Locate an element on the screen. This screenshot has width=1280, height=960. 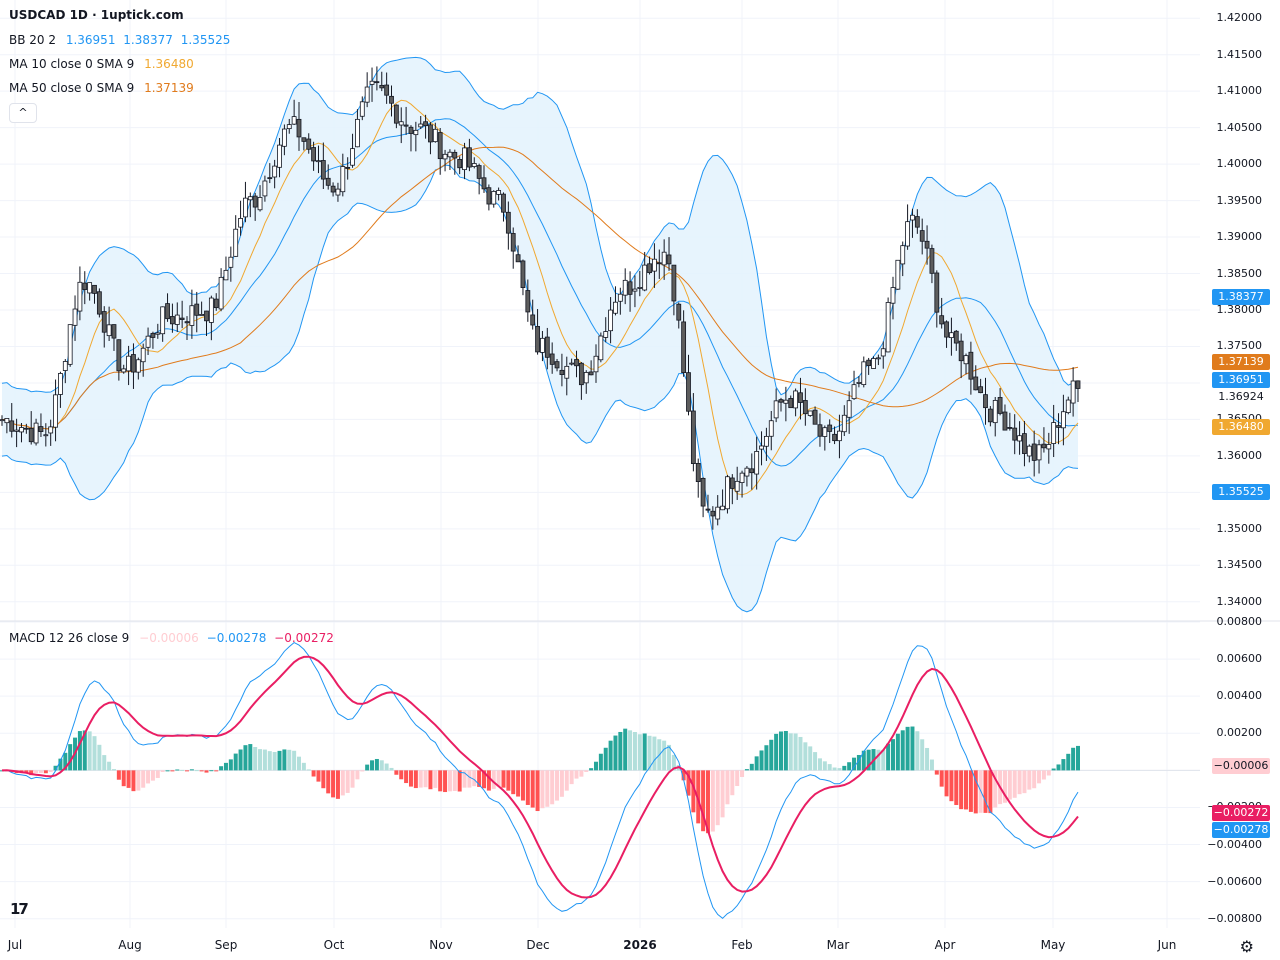
price-tick-label: 1.39000 is located at coordinates (1239, 237).